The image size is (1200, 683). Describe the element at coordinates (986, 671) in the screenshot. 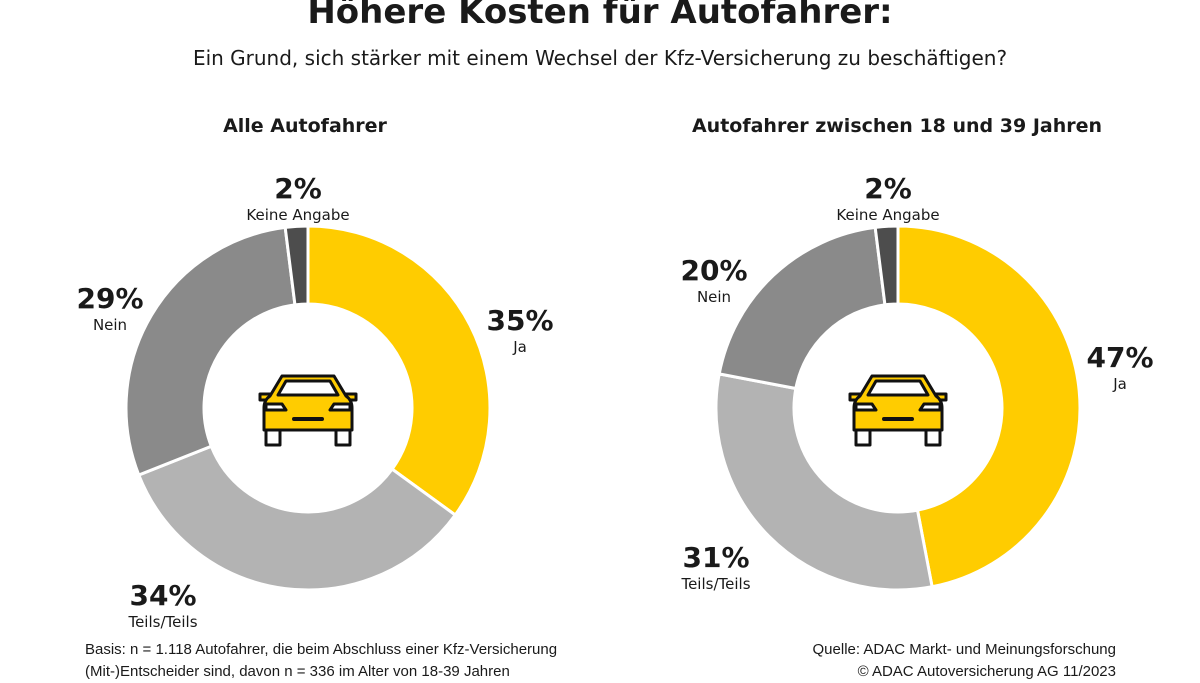

I see `source-line-2: © ADAC Autoversicherung AG 11/2023` at that location.